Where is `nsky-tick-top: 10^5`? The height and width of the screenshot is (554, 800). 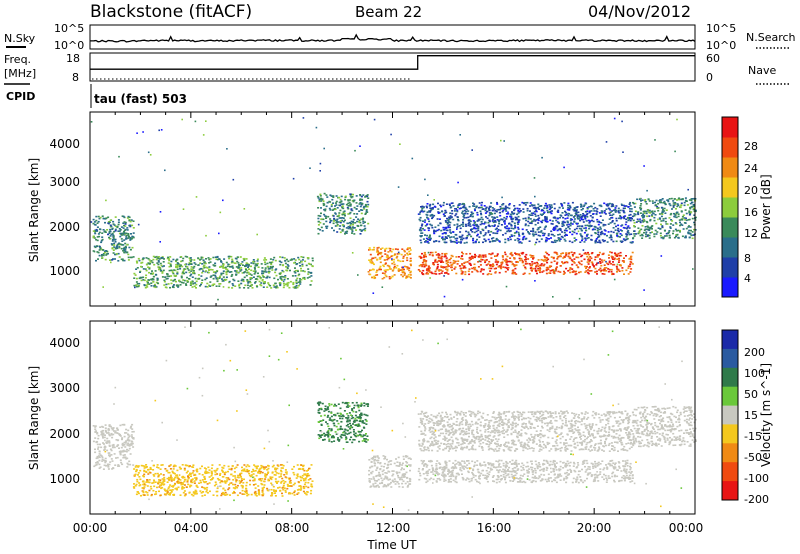
nsky-tick-top: 10^5 is located at coordinates (69, 28).